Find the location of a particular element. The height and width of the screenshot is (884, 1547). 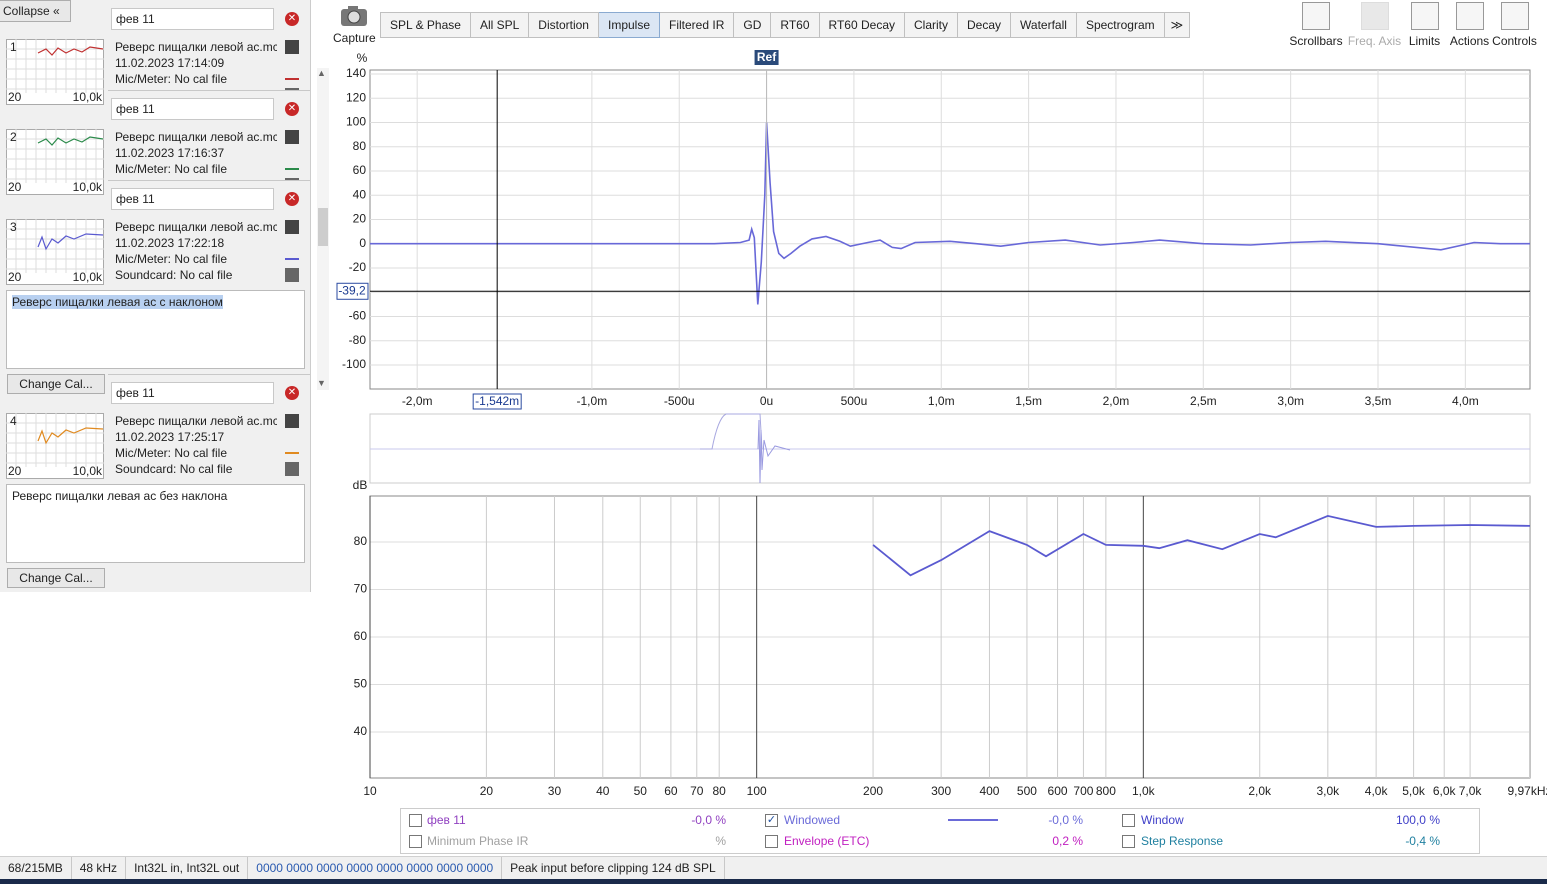

more-tabs: ≫ is located at coordinates (1177, 25).